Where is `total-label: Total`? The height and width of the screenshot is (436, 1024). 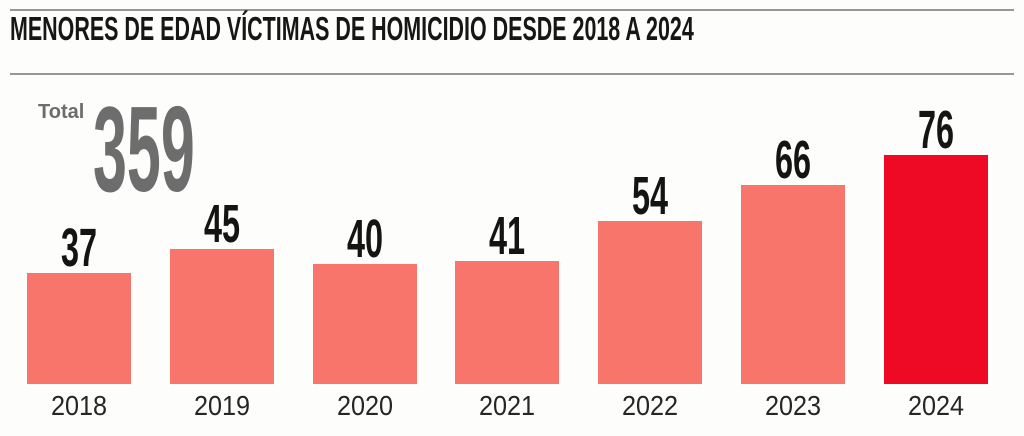
total-label: Total is located at coordinates (61, 112).